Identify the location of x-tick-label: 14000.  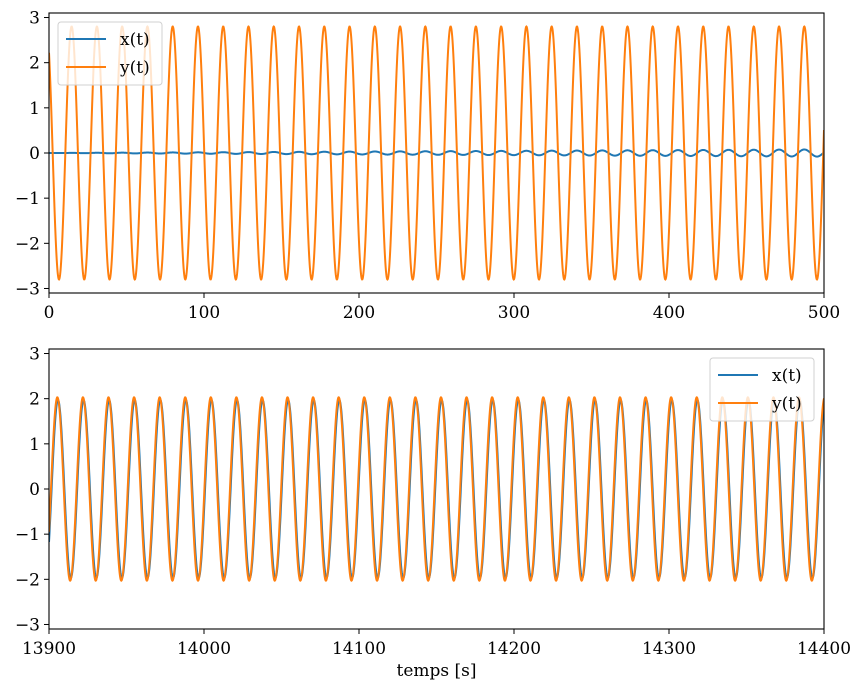
(204, 649).